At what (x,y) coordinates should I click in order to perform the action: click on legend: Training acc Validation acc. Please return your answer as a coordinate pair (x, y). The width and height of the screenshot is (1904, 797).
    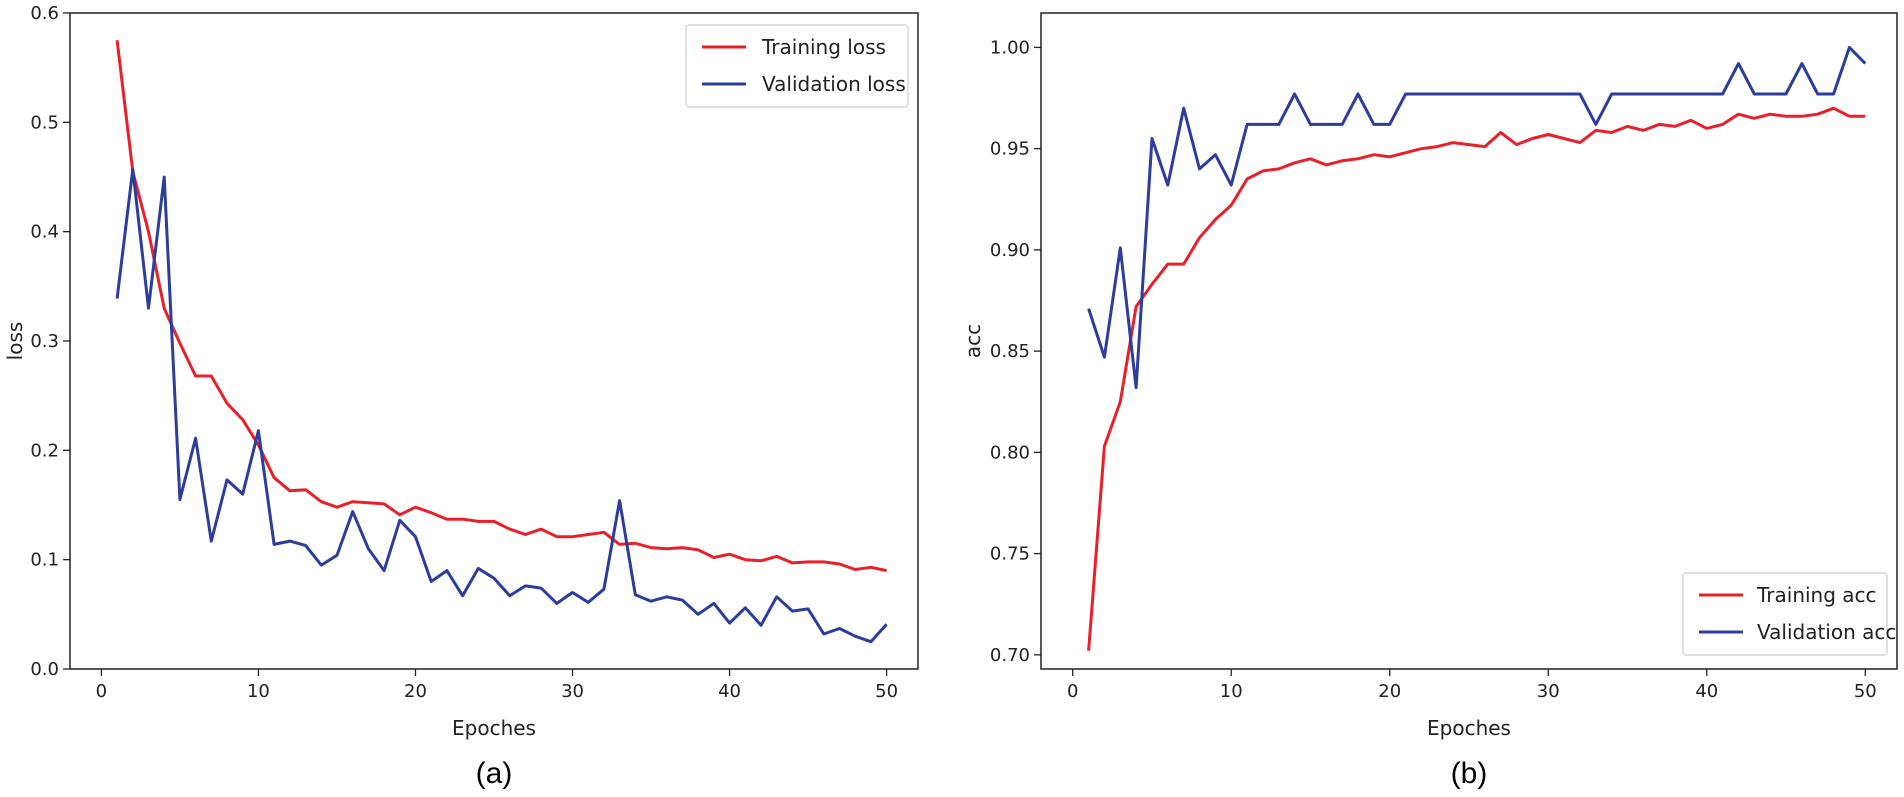
    Looking at the image, I should click on (1789, 614).